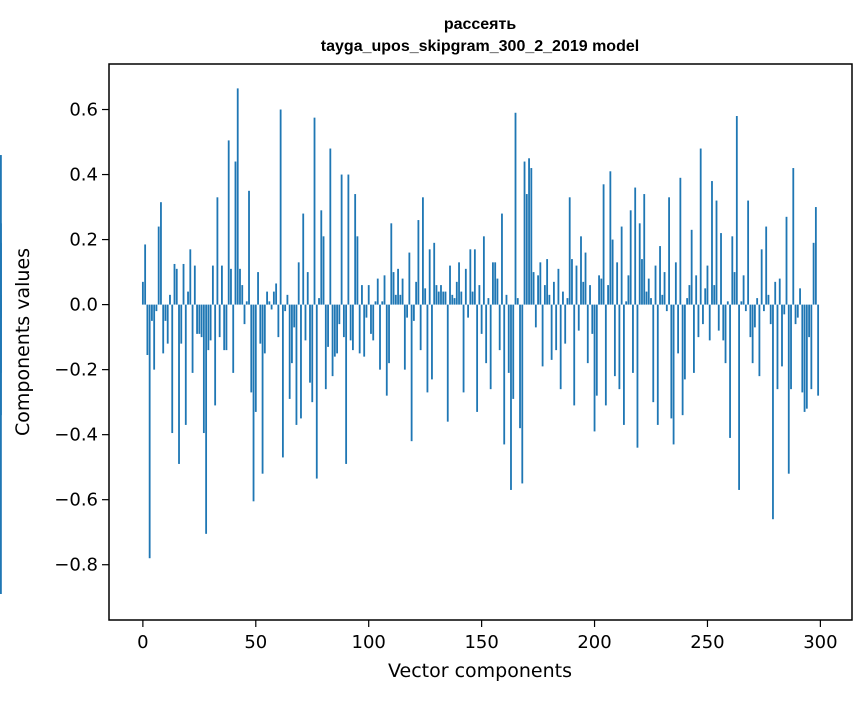  Describe the element at coordinates (481, 642) in the screenshot. I see `x-tick-label: 150` at that location.